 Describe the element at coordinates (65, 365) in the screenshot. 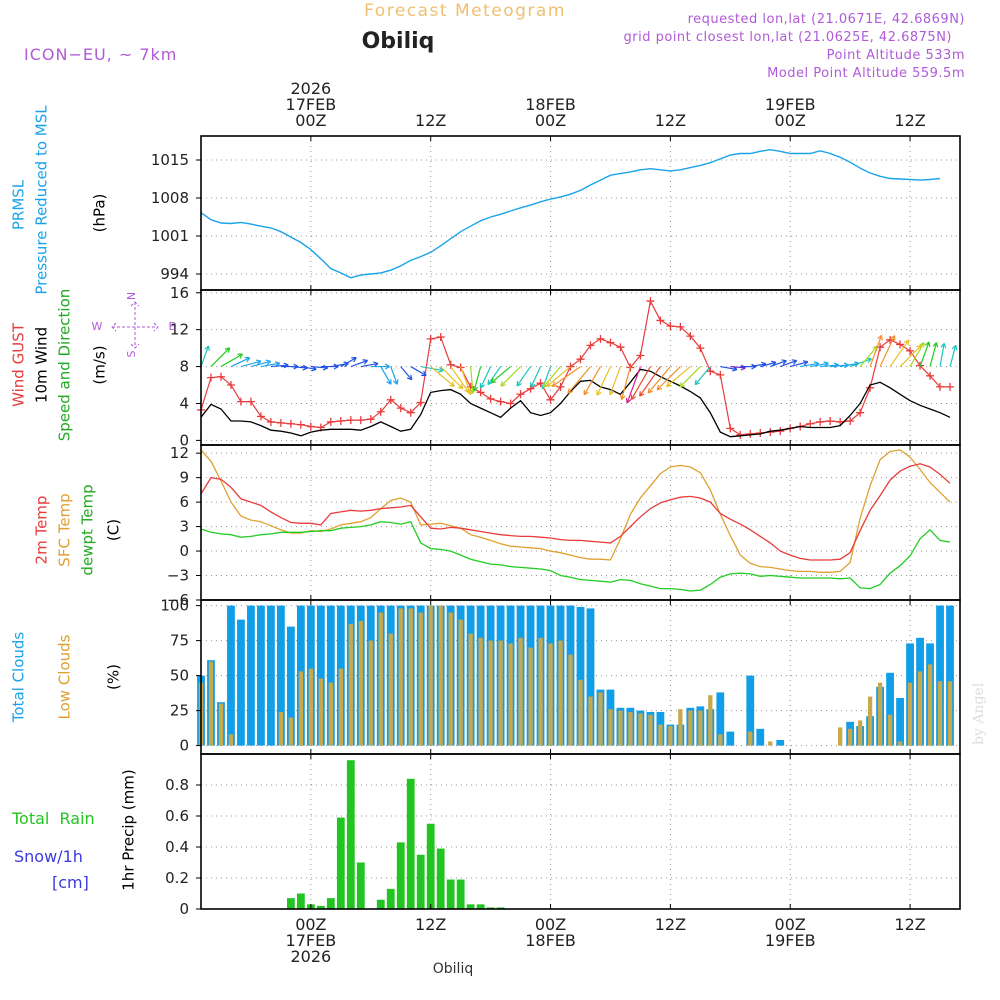

I see `panel-title-direction: Speed and Direction` at that location.